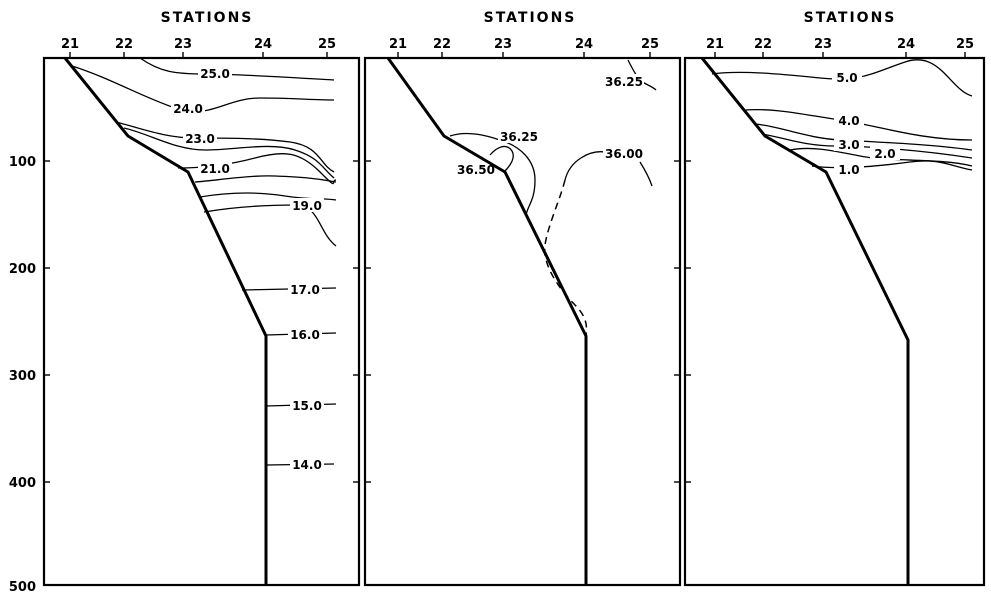 The height and width of the screenshot is (606, 991). I want to click on panel1-label-17: 17.0, so click(305, 290).